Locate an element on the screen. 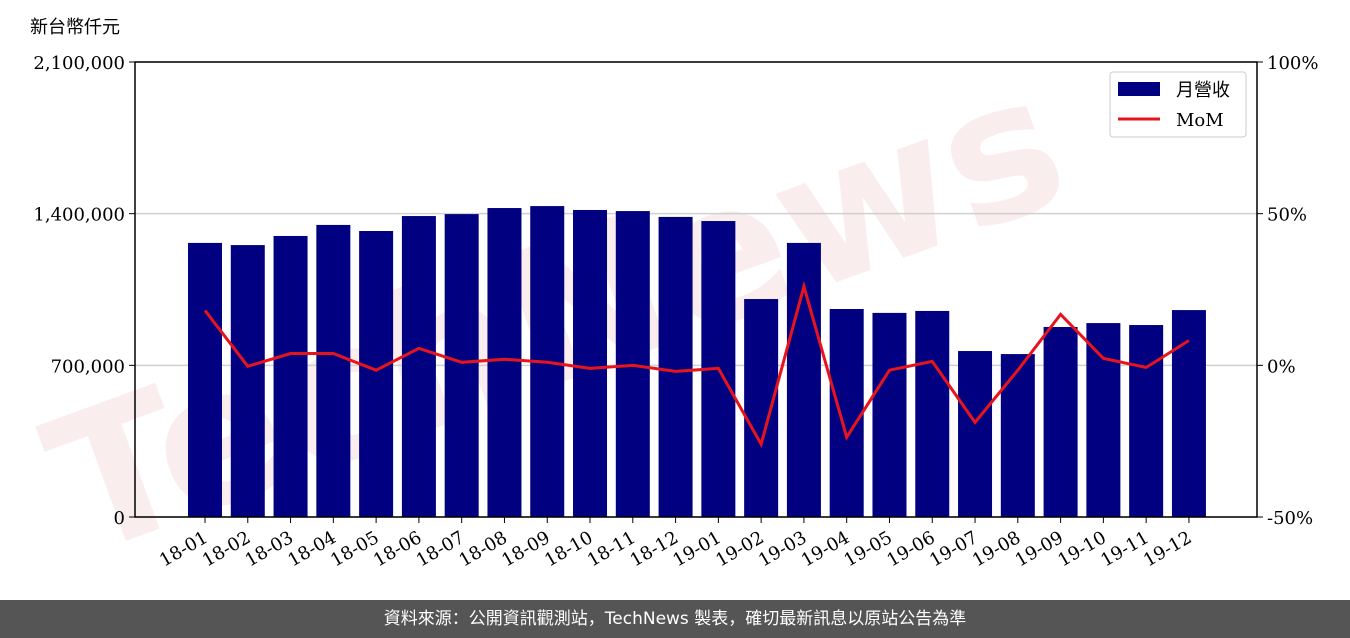 This screenshot has width=1350, height=638. y-unit-label: 新台幣仟元 is located at coordinates (75, 27).